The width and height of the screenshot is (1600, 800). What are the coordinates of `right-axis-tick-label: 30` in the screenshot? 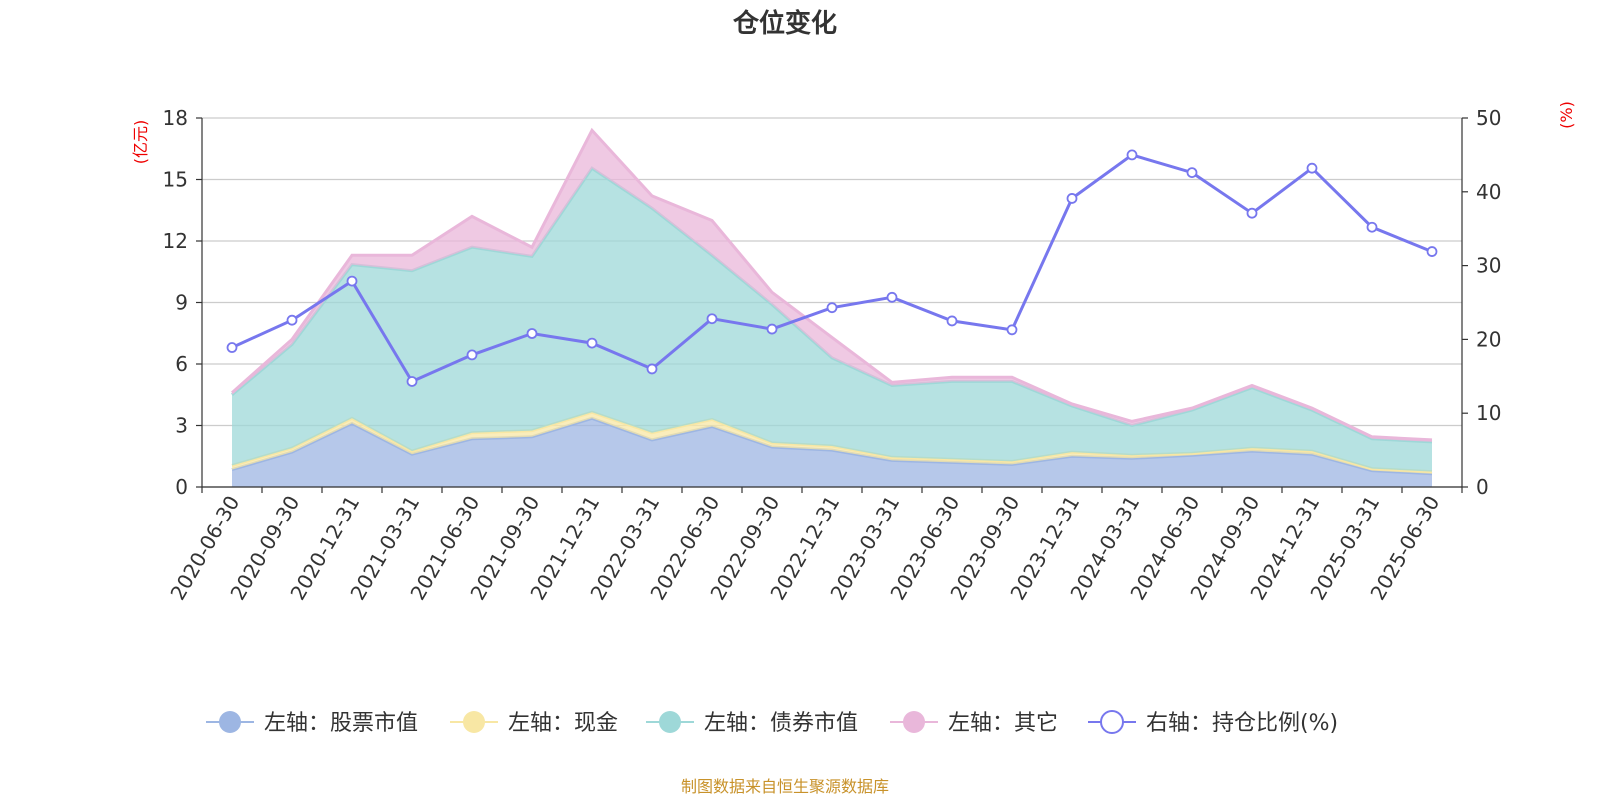 It's located at (1488, 266).